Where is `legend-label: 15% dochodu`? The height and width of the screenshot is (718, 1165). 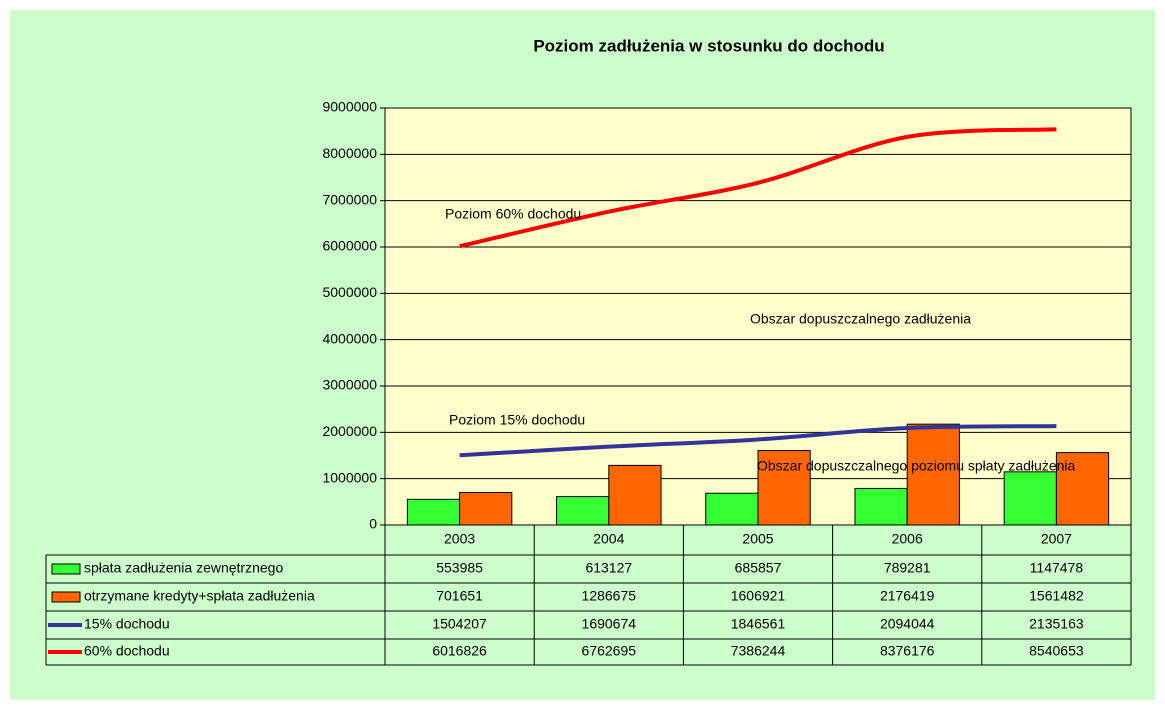 legend-label: 15% dochodu is located at coordinates (127, 624).